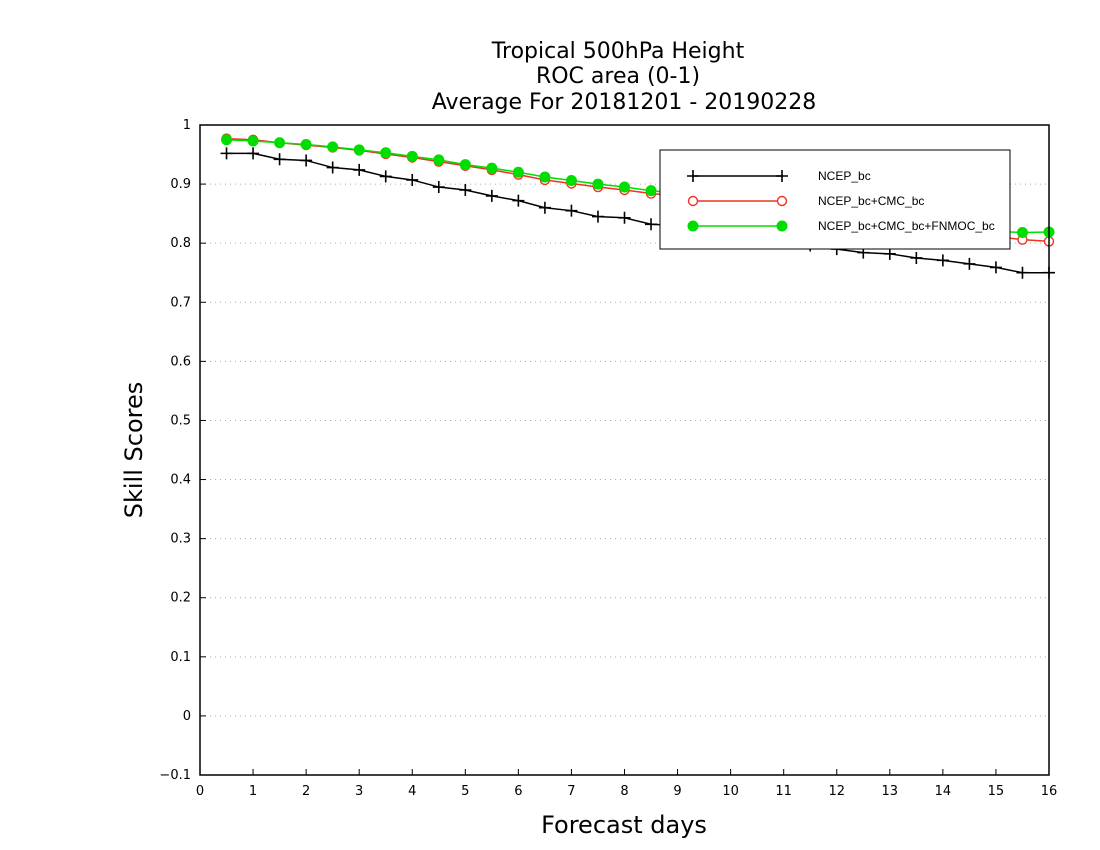 The height and width of the screenshot is (850, 1100). What do you see at coordinates (624, 102) in the screenshot?
I see `chart-title-line-3: Average For 20181201 - 20190228` at bounding box center [624, 102].